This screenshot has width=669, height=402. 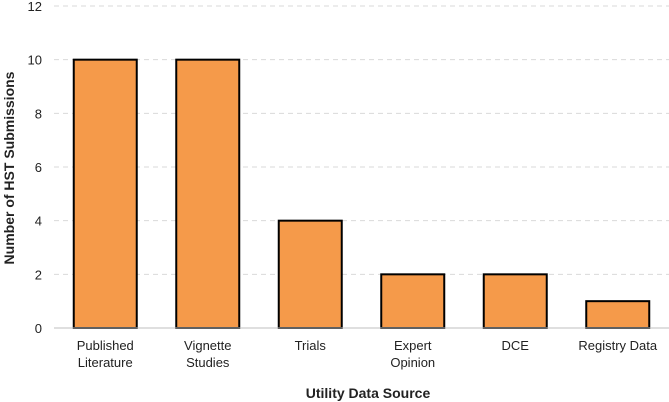 What do you see at coordinates (368, 393) in the screenshot?
I see `x-axis-title: Utility Data Source` at bounding box center [368, 393].